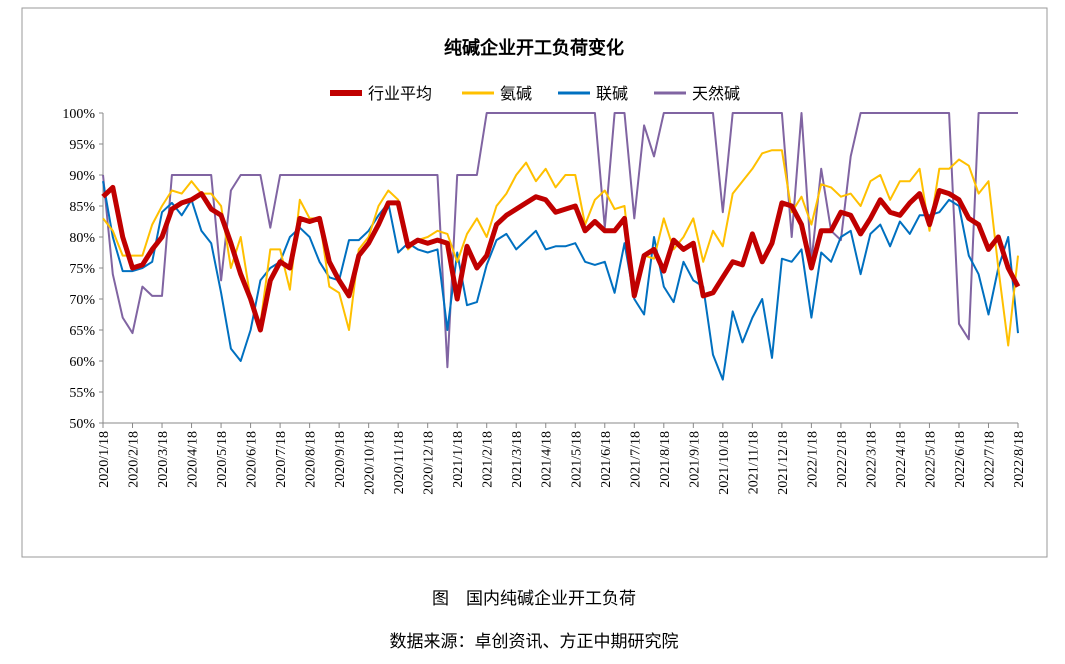 This screenshot has height=664, width=1065. I want to click on y-tick-label: 60%, so click(82, 362).